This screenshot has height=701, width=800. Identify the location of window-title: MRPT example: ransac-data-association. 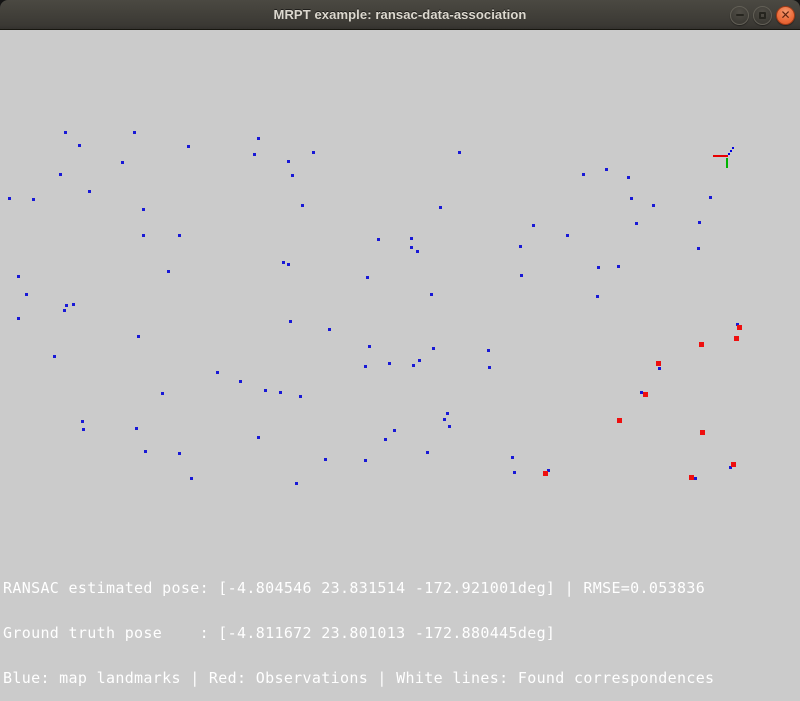
(400, 14).